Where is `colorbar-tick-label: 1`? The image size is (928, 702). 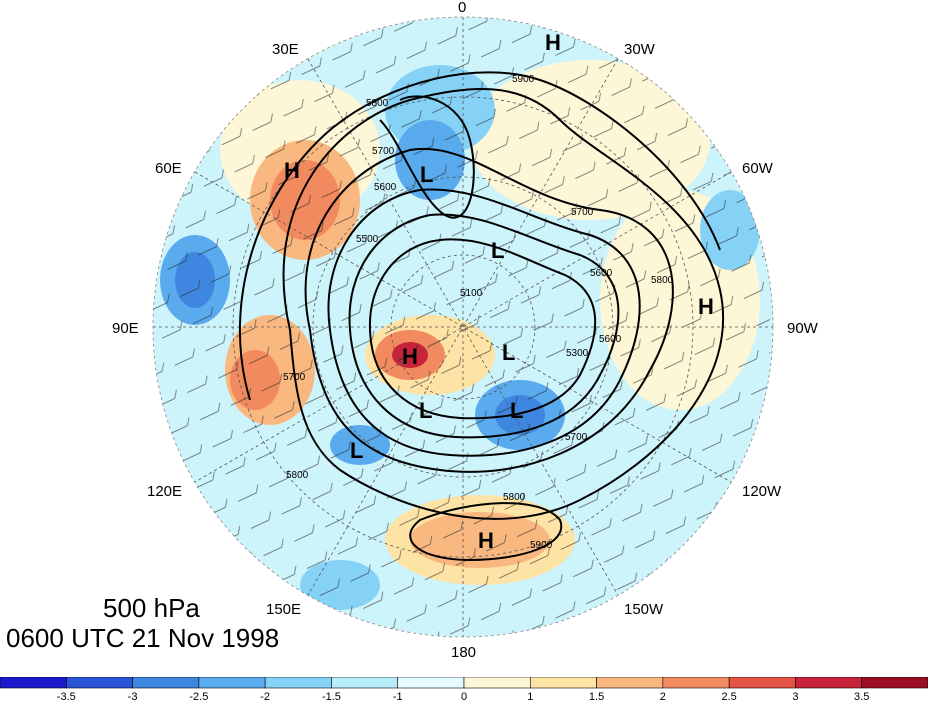 colorbar-tick-label: 1 is located at coordinates (530, 696).